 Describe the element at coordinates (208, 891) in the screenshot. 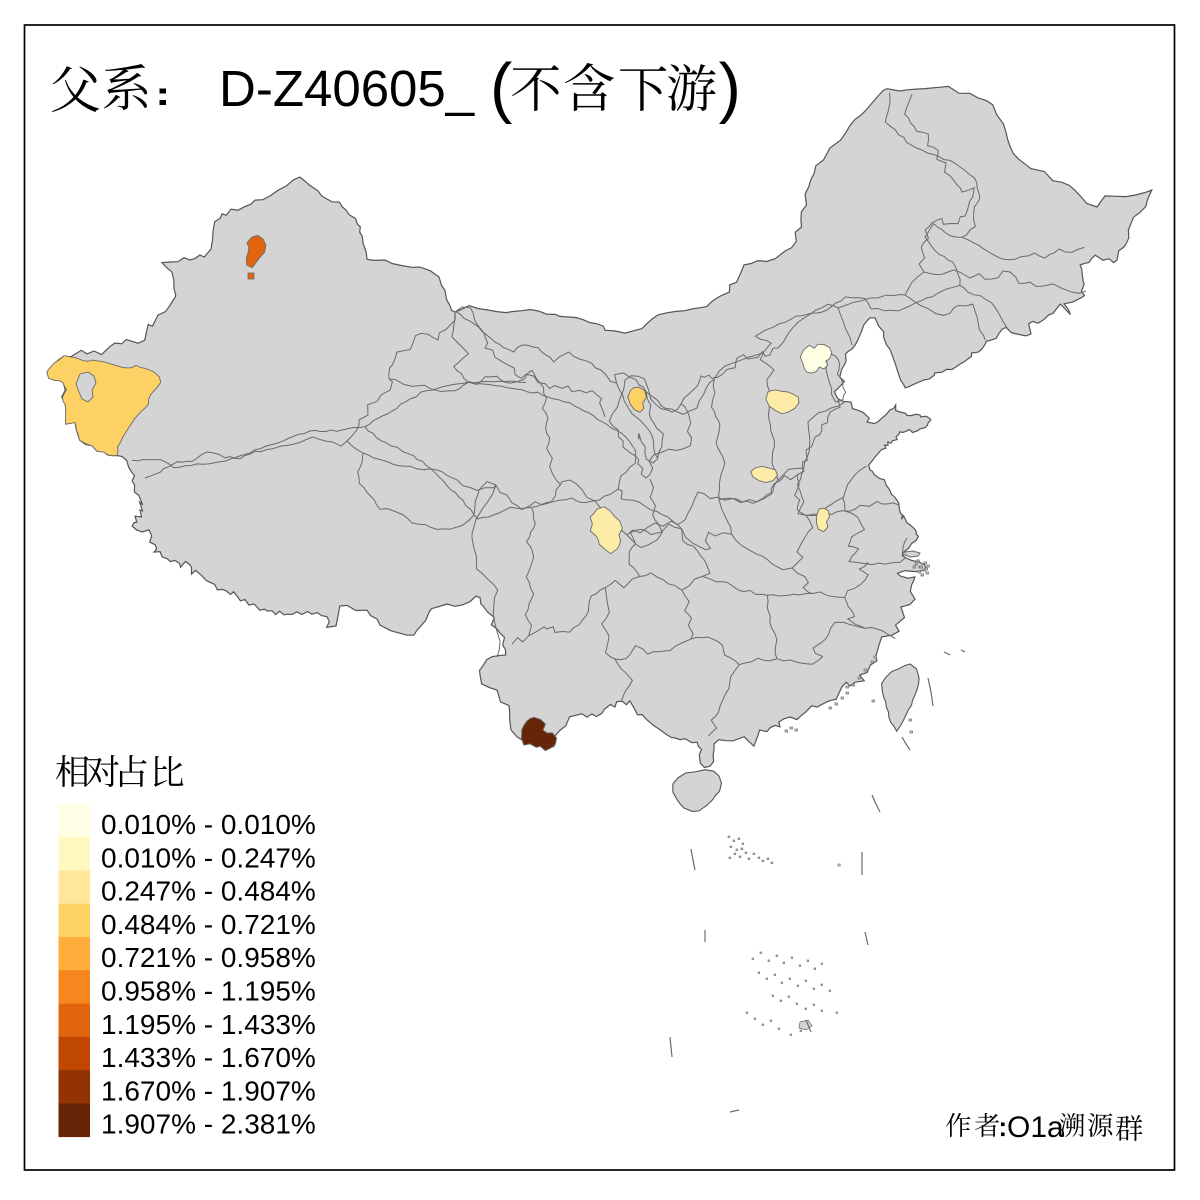

I see `svg-text: 0.247% - 0.484%` at that location.